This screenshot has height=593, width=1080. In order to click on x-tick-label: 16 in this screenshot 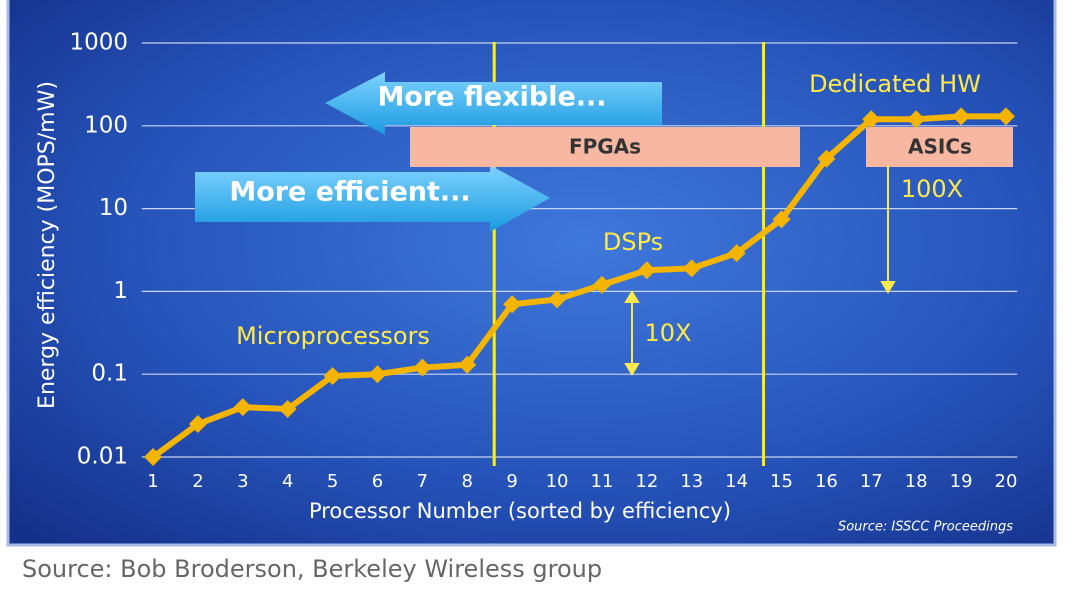, I will do `click(826, 481)`.